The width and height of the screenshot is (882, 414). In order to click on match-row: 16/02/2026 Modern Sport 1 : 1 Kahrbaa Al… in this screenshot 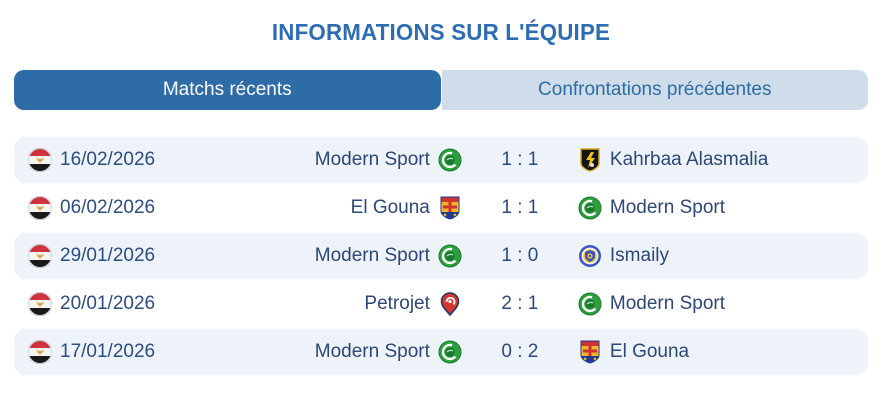, I will do `click(441, 160)`.